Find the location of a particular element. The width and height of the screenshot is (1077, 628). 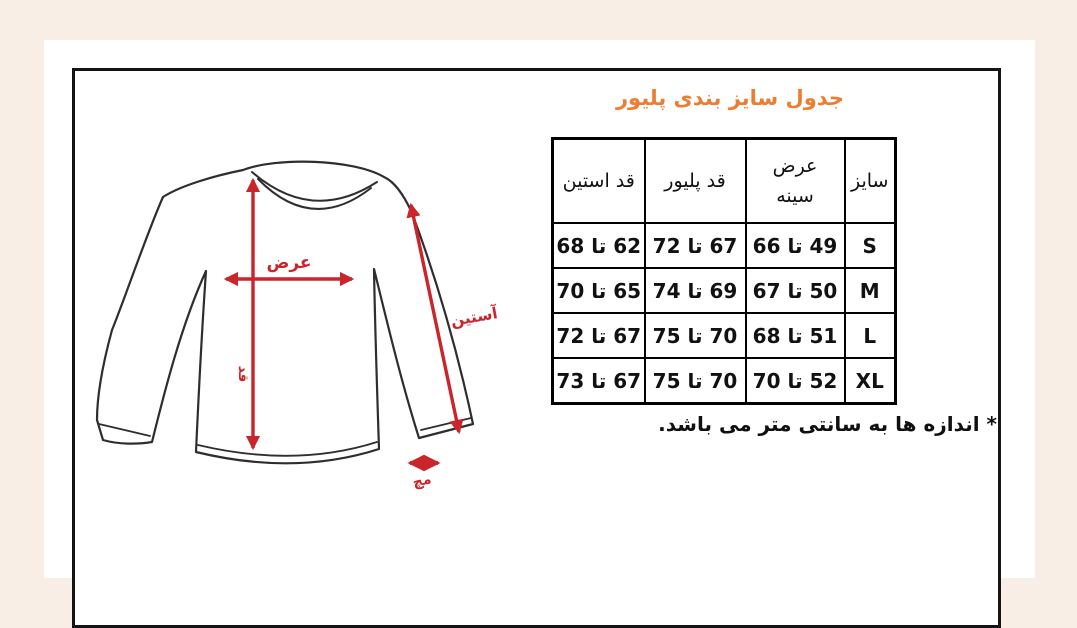

cuff-label: مچ is located at coordinates (422, 481).